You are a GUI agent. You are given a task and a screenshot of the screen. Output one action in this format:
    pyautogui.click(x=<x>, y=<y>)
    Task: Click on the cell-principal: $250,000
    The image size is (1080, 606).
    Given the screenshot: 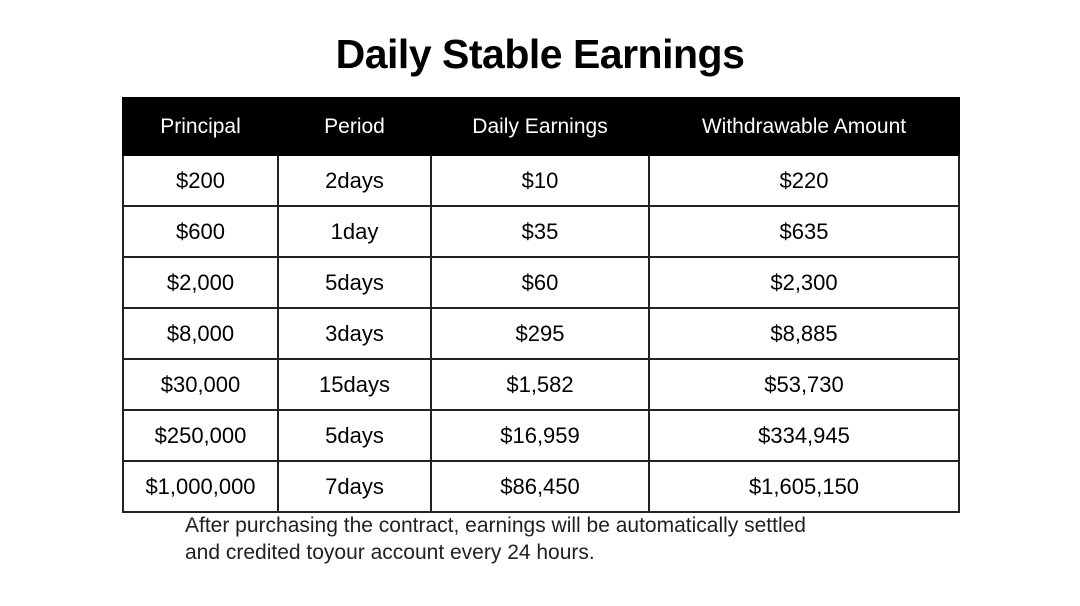 What is the action you would take?
    pyautogui.click(x=200, y=435)
    